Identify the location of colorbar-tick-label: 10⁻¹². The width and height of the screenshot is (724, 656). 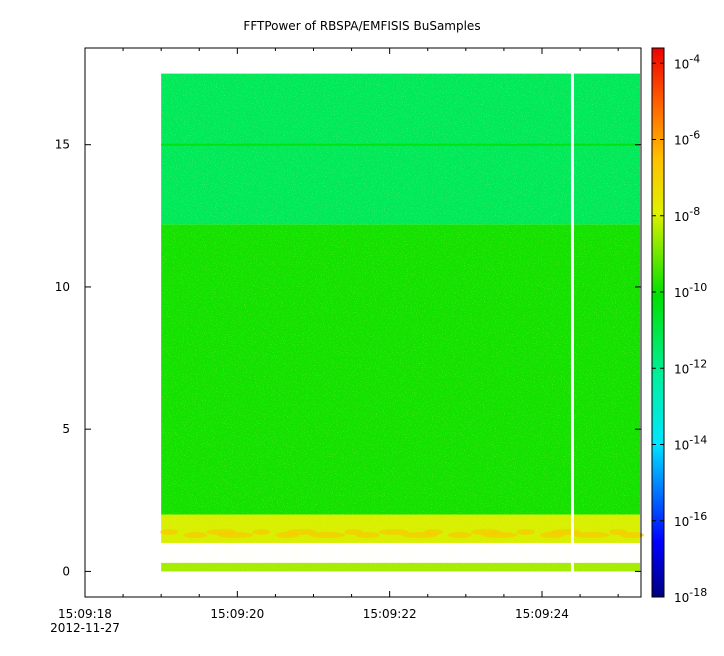
(690, 366).